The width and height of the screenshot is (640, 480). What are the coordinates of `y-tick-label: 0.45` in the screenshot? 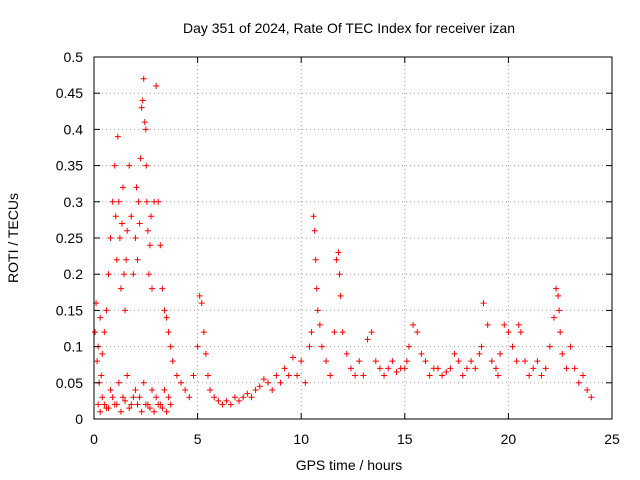 It's located at (69, 93).